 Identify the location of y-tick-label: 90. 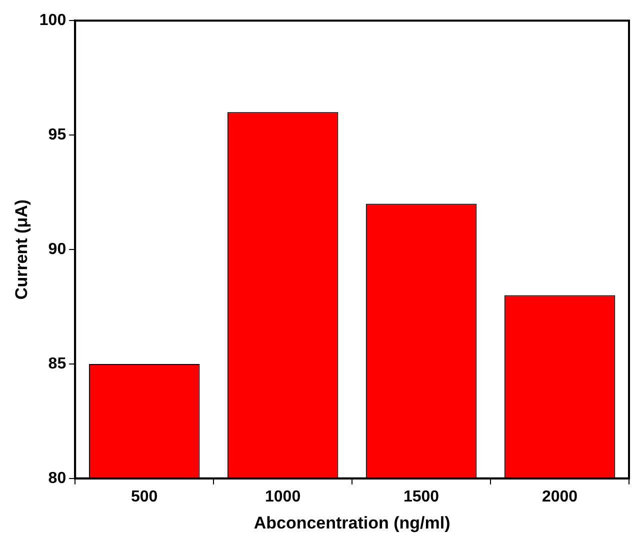
(57, 249).